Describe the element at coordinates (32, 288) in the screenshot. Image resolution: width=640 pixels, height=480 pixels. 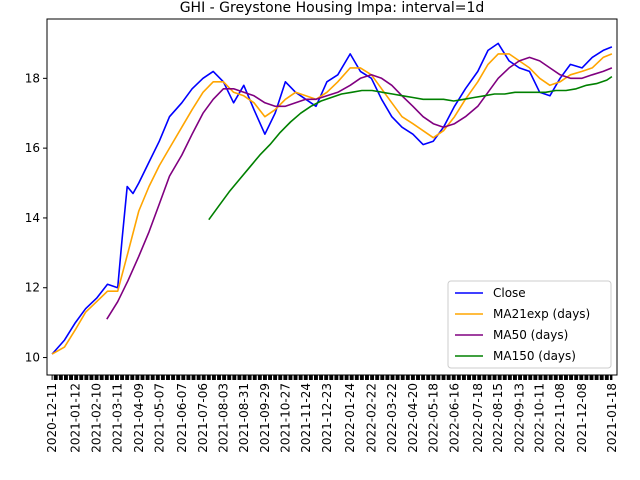
I see `y-tick-label: 12` at that location.